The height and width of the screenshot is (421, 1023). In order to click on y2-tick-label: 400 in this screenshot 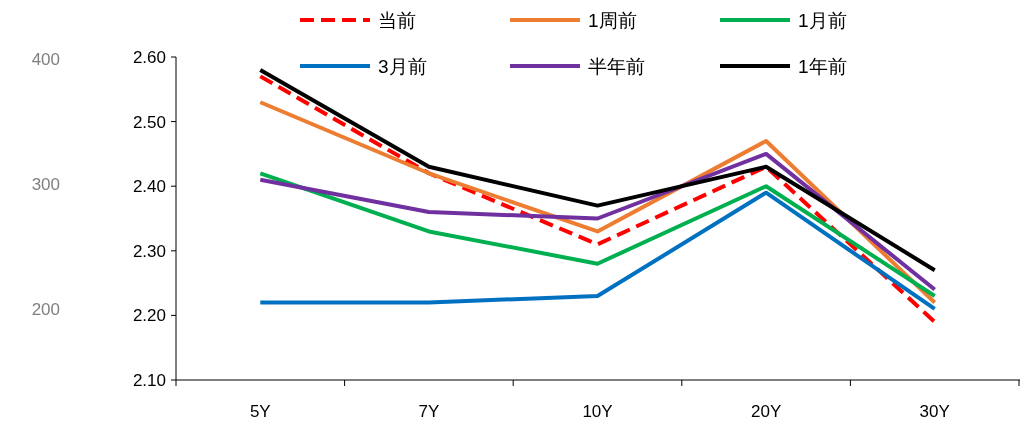, I will do `click(45, 60)`.